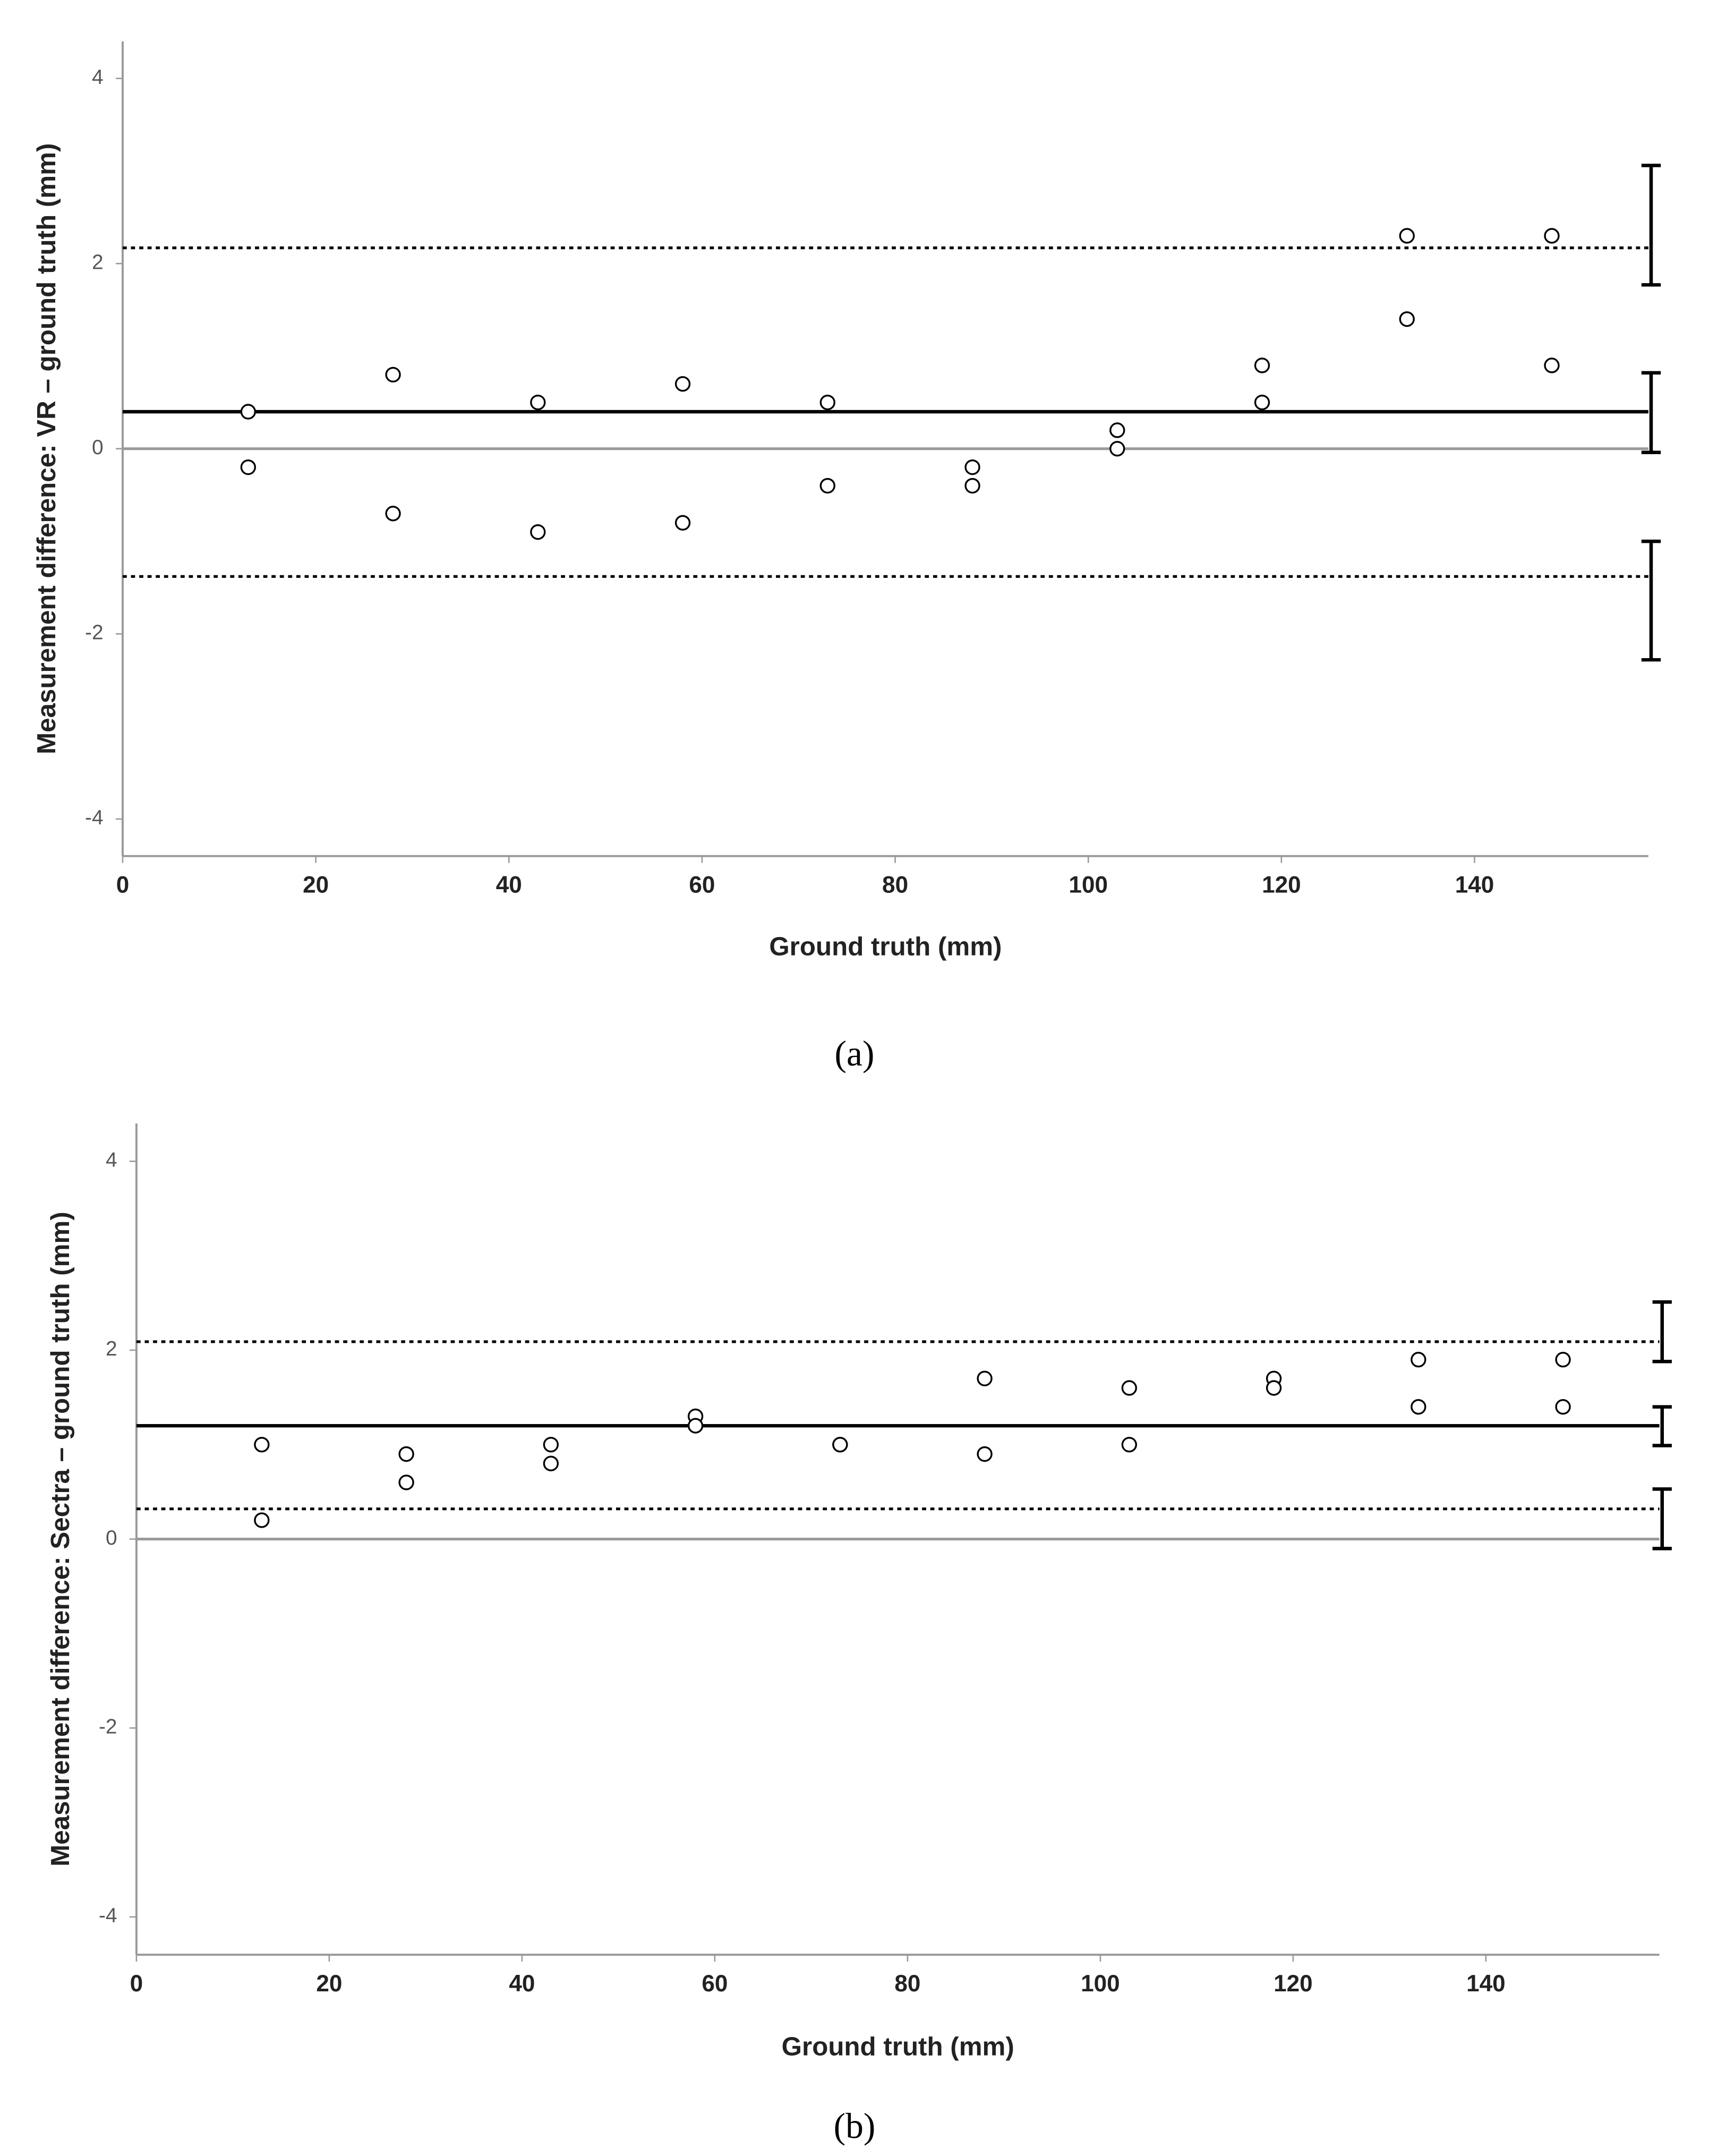 This screenshot has width=1709, height=2156. I want to click on caption: (a), so click(855, 1053).